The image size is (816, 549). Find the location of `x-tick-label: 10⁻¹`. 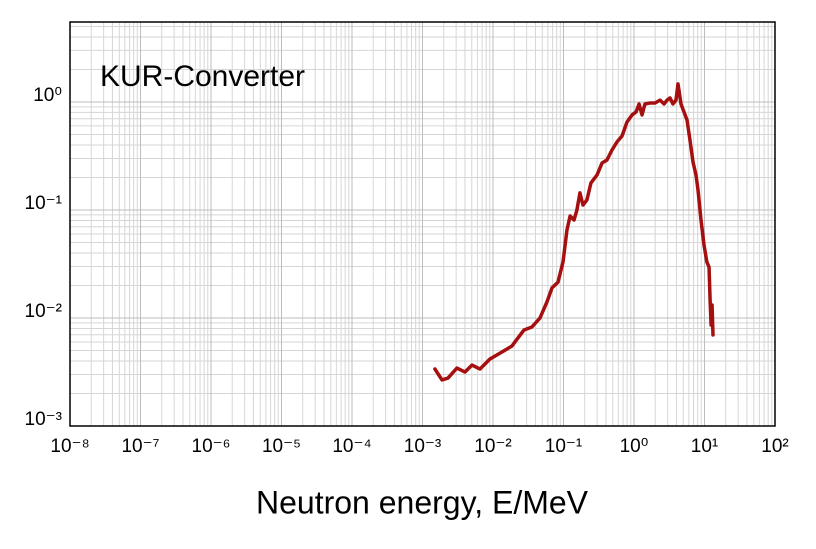

x-tick-label: 10⁻¹ is located at coordinates (564, 446).